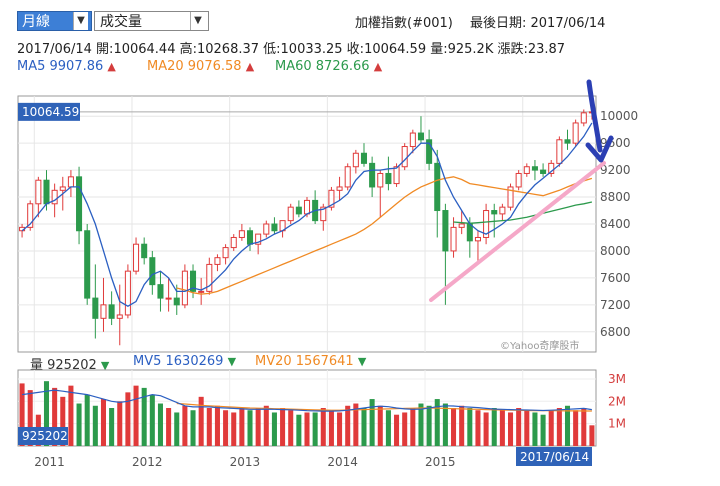  I want to click on y-tick-label: 6800, so click(615, 332).